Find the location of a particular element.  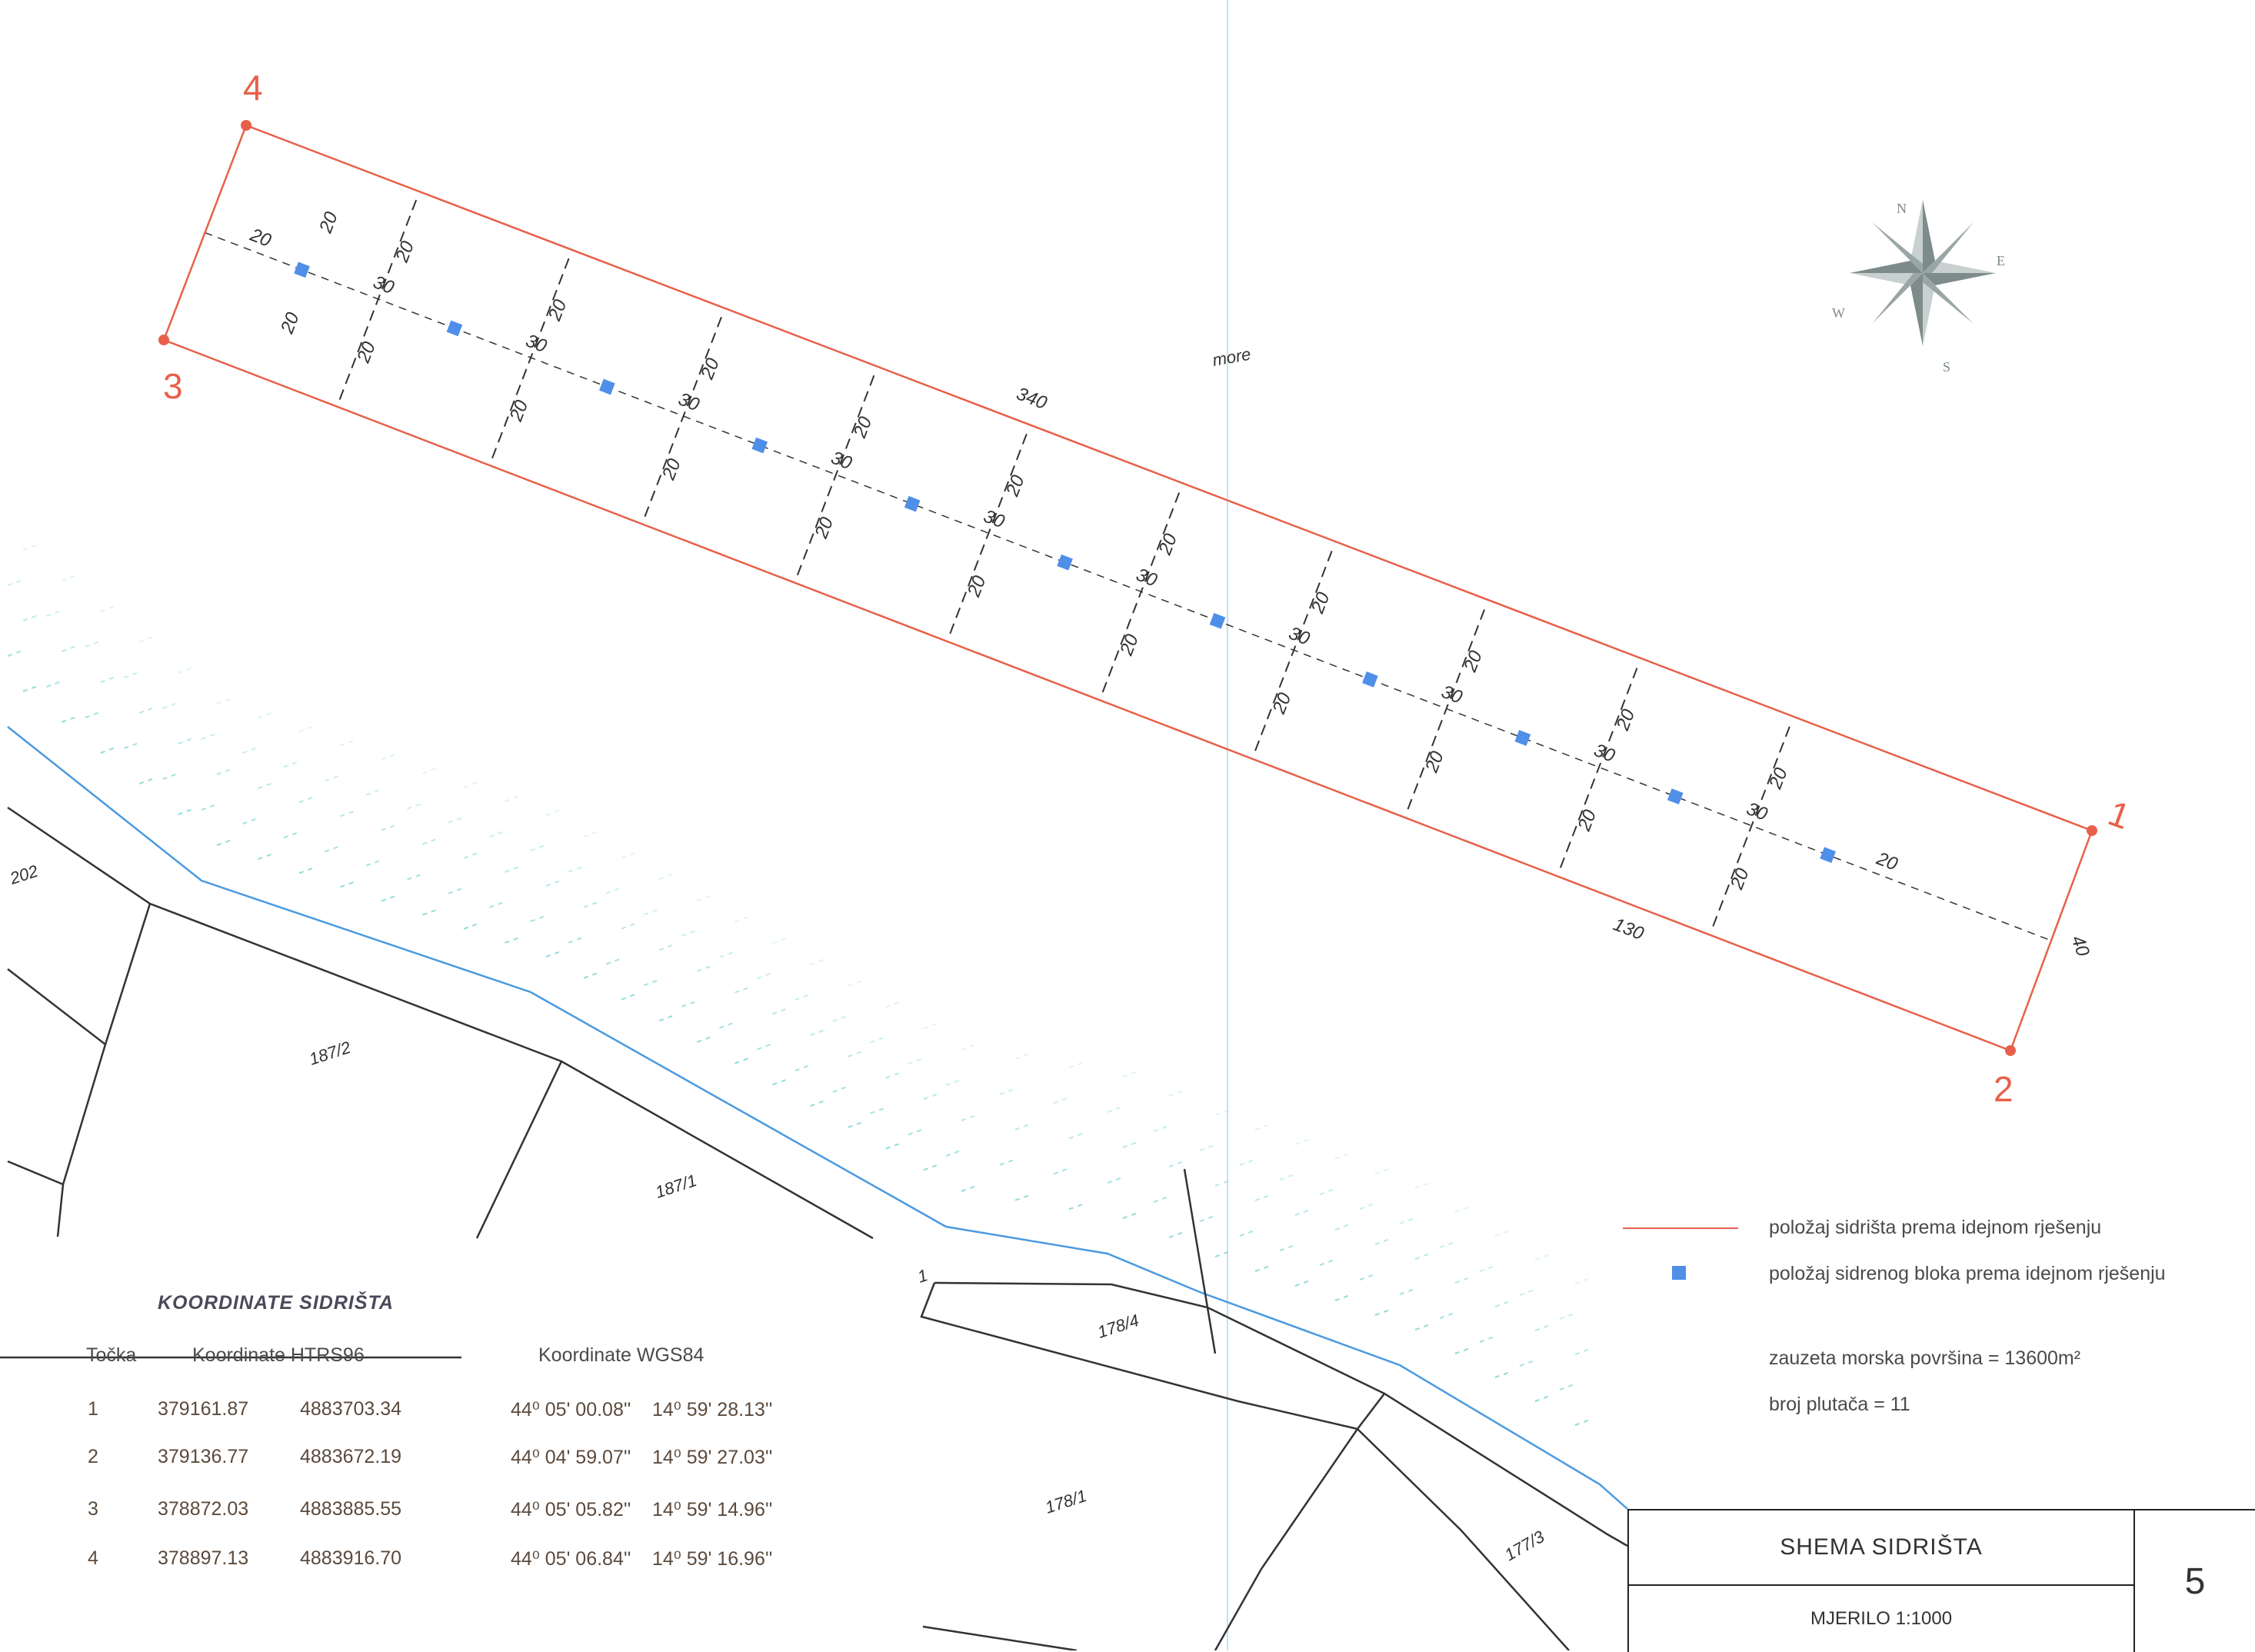

header-point: Točka is located at coordinates (111, 1355).